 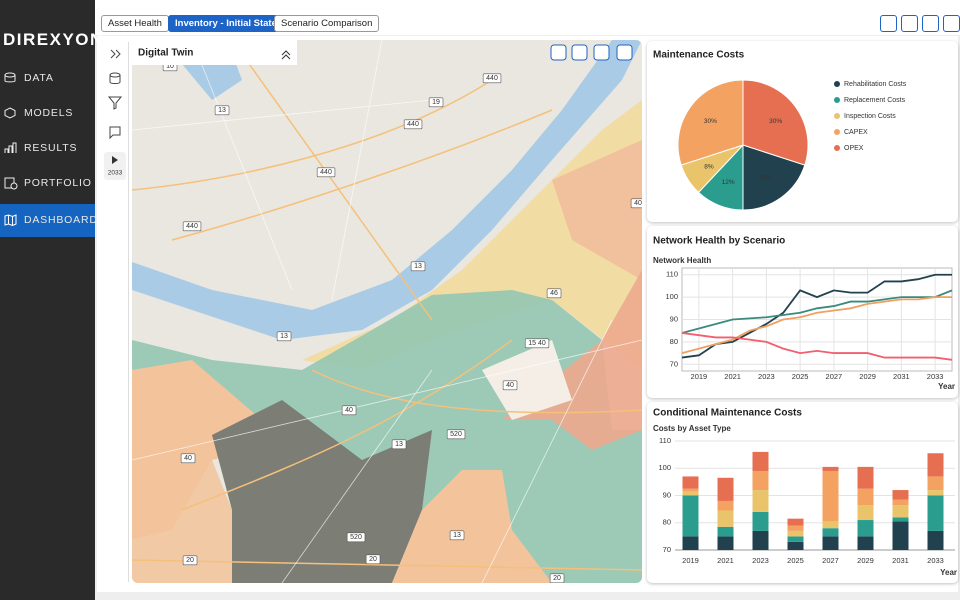 What do you see at coordinates (682, 260) in the screenshot?
I see `chart-subtitle: Network Health` at bounding box center [682, 260].